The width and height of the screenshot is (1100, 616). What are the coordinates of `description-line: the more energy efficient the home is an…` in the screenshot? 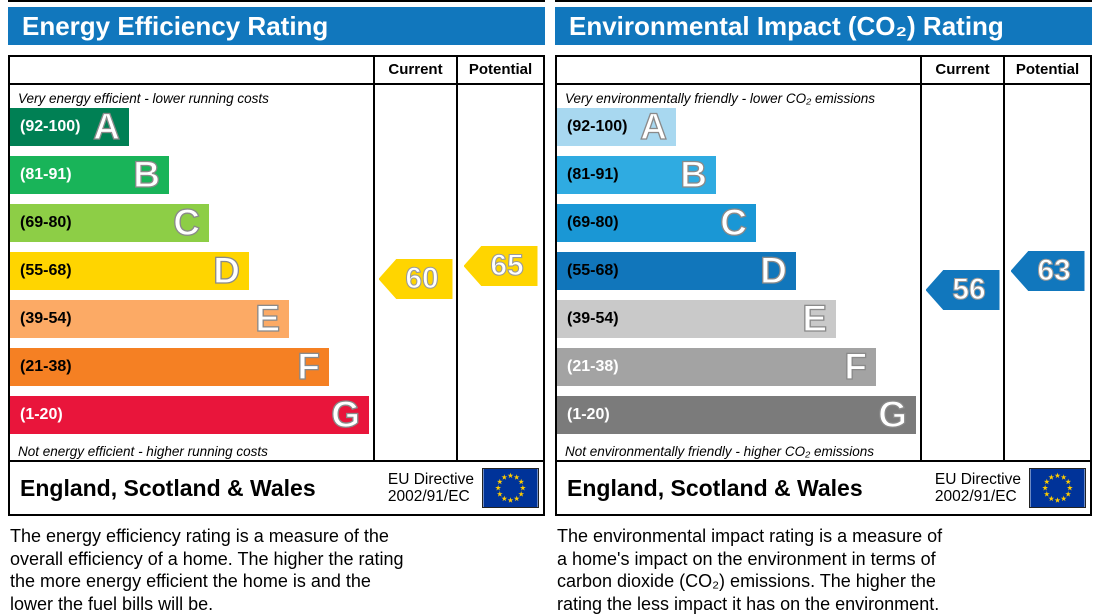 It's located at (190, 581).